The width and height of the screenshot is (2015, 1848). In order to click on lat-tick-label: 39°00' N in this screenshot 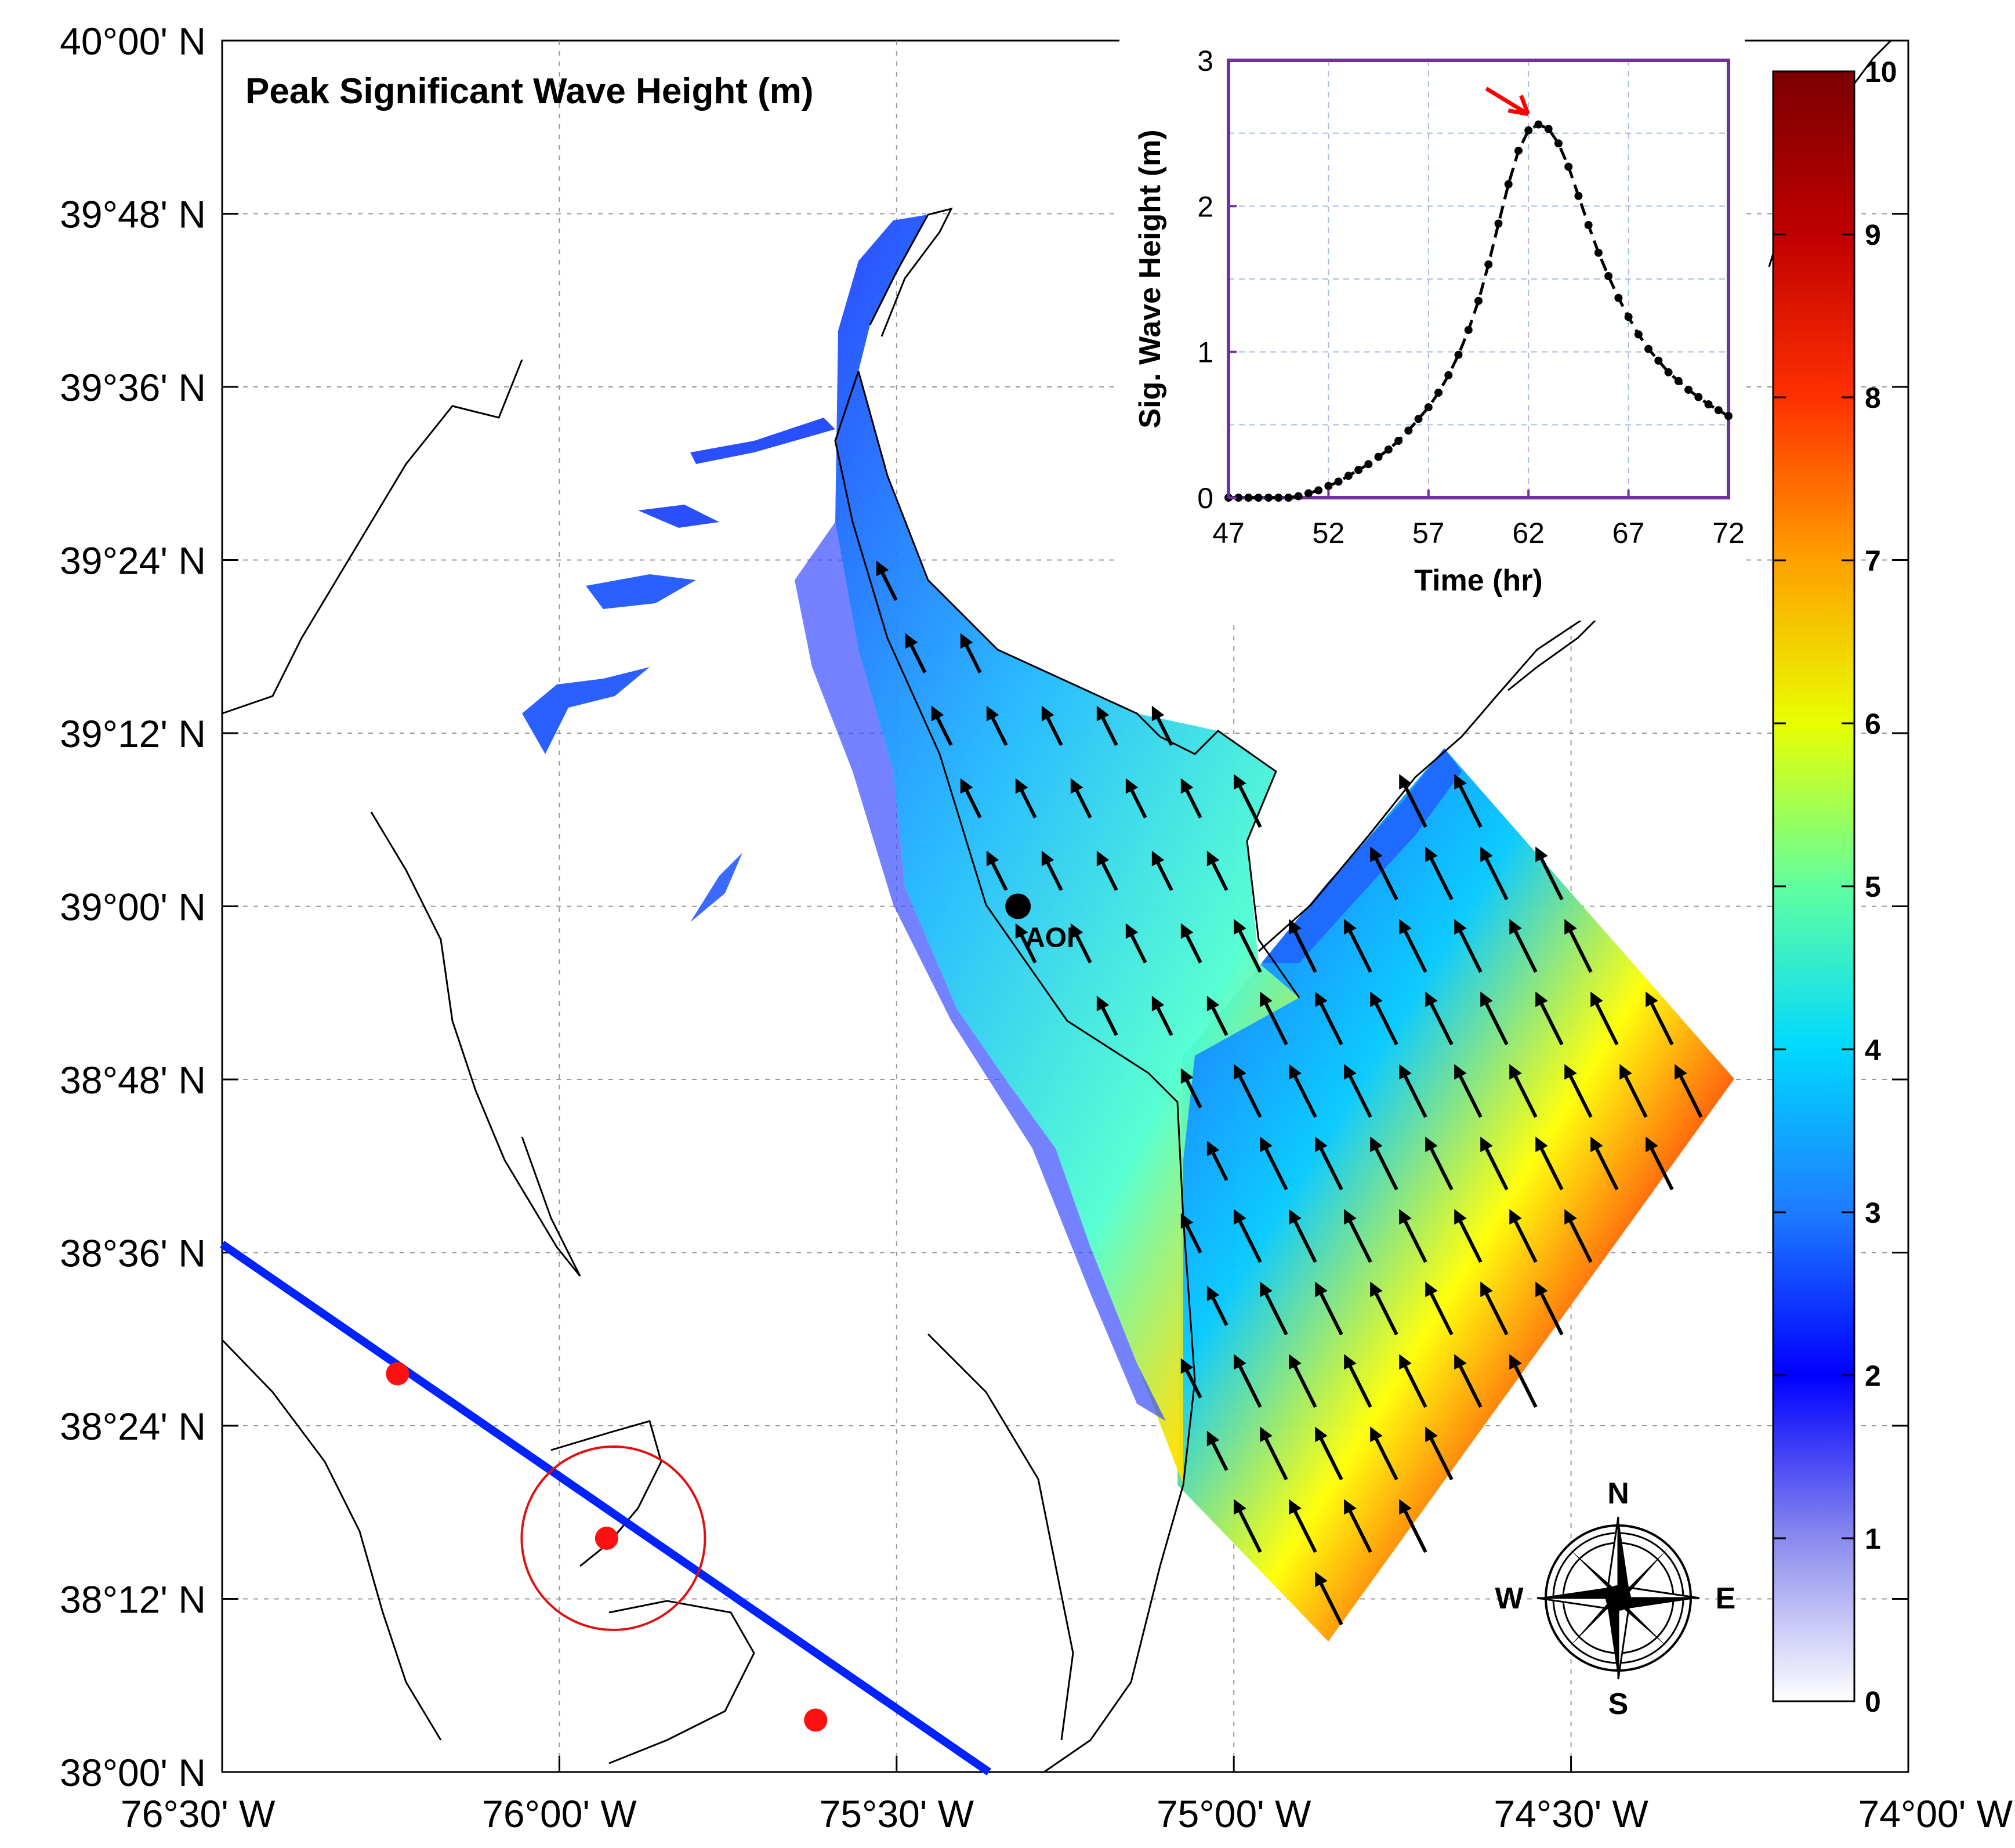, I will do `click(133, 907)`.